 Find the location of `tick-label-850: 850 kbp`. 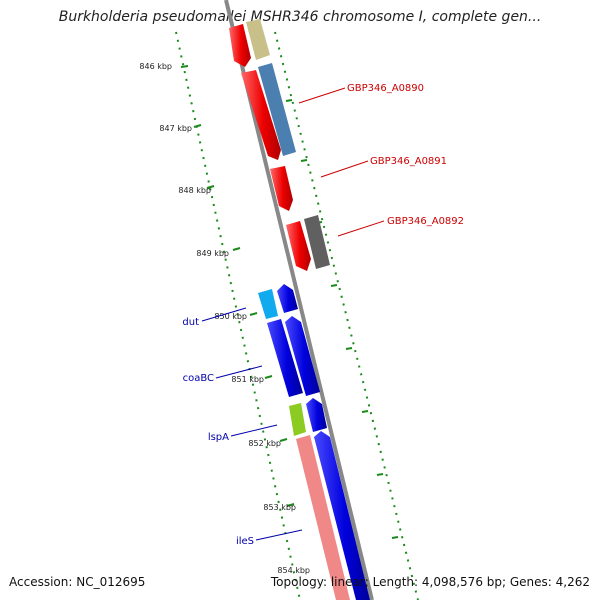

tick-label-850: 850 kbp is located at coordinates (230, 316).